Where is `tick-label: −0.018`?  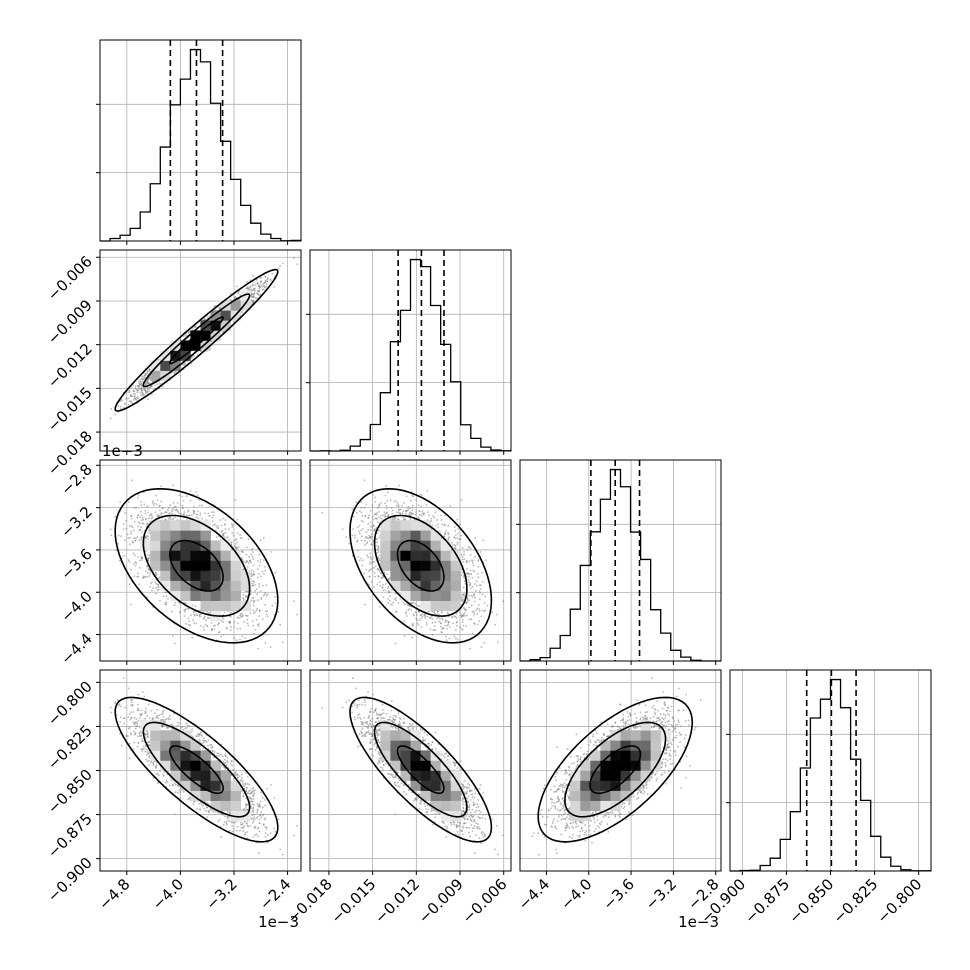
tick-label: −0.018 is located at coordinates (310, 901).